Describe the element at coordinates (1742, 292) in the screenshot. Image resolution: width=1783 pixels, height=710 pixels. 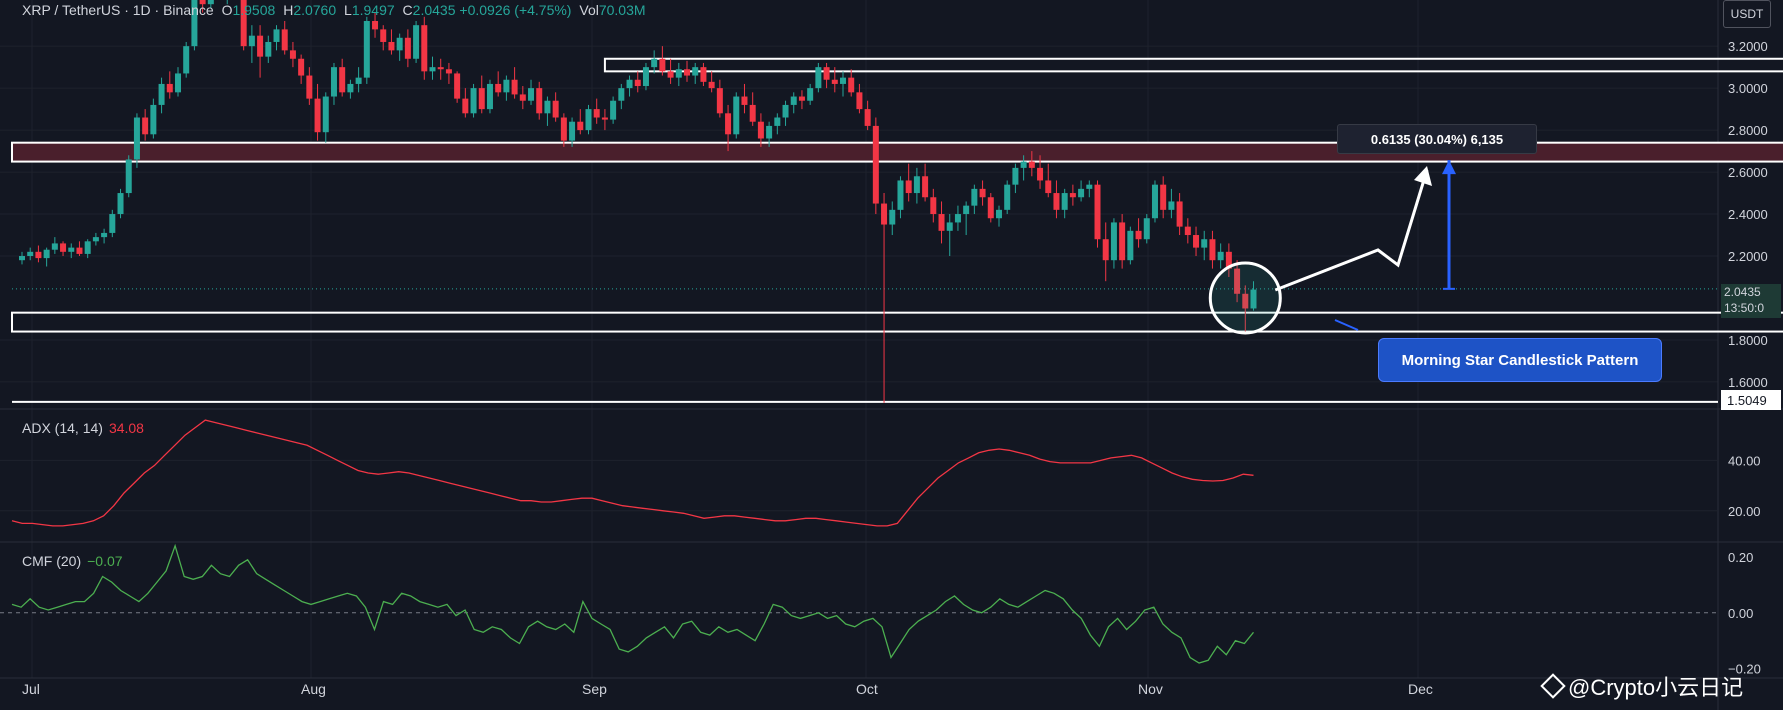
I see `last-price-value: 2.0435` at that location.